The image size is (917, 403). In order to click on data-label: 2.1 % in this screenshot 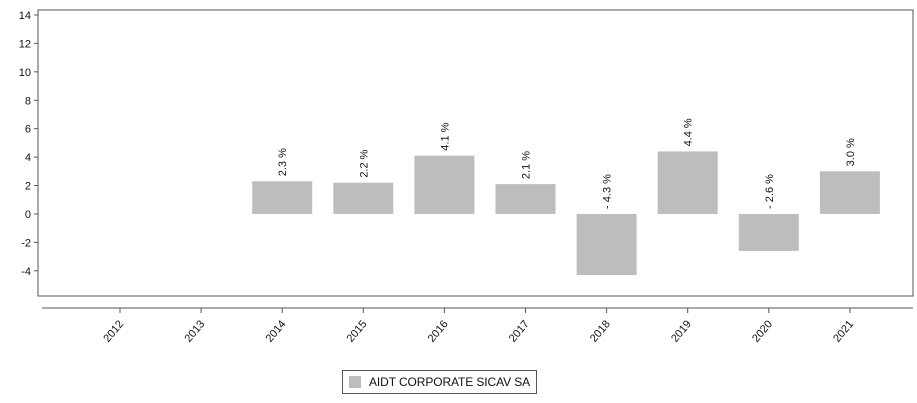, I will do `click(527, 165)`.